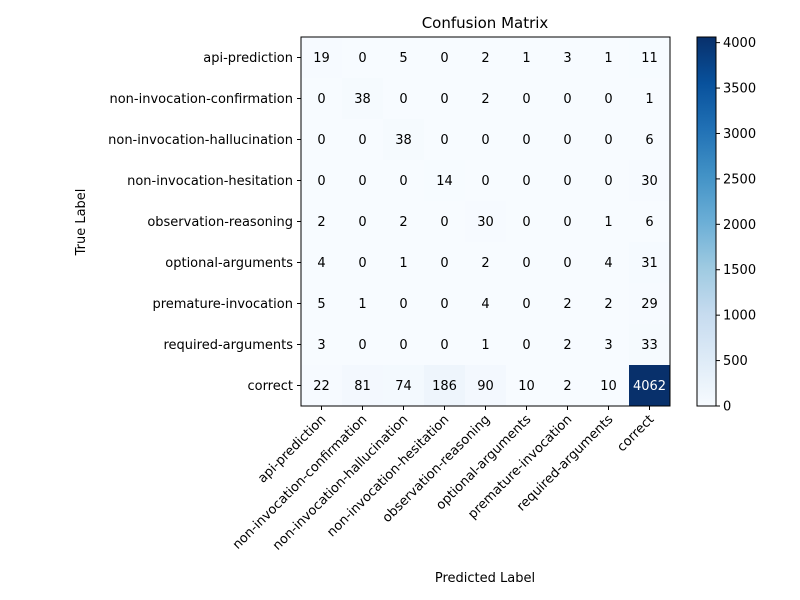 Image resolution: width=800 pixels, height=600 pixels. I want to click on cell-value-label: 74, so click(403, 386).